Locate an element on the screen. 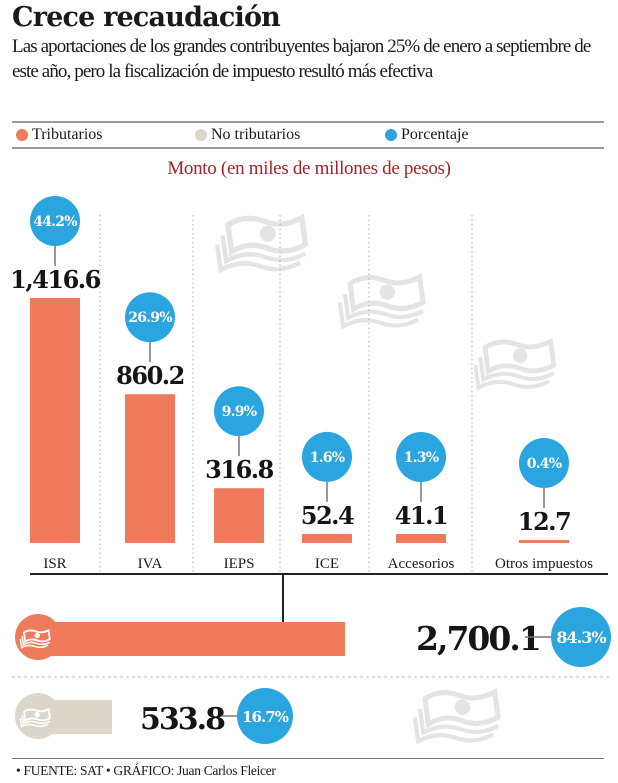 The height and width of the screenshot is (783, 618). legend-dot-tributarios is located at coordinates (22, 135).